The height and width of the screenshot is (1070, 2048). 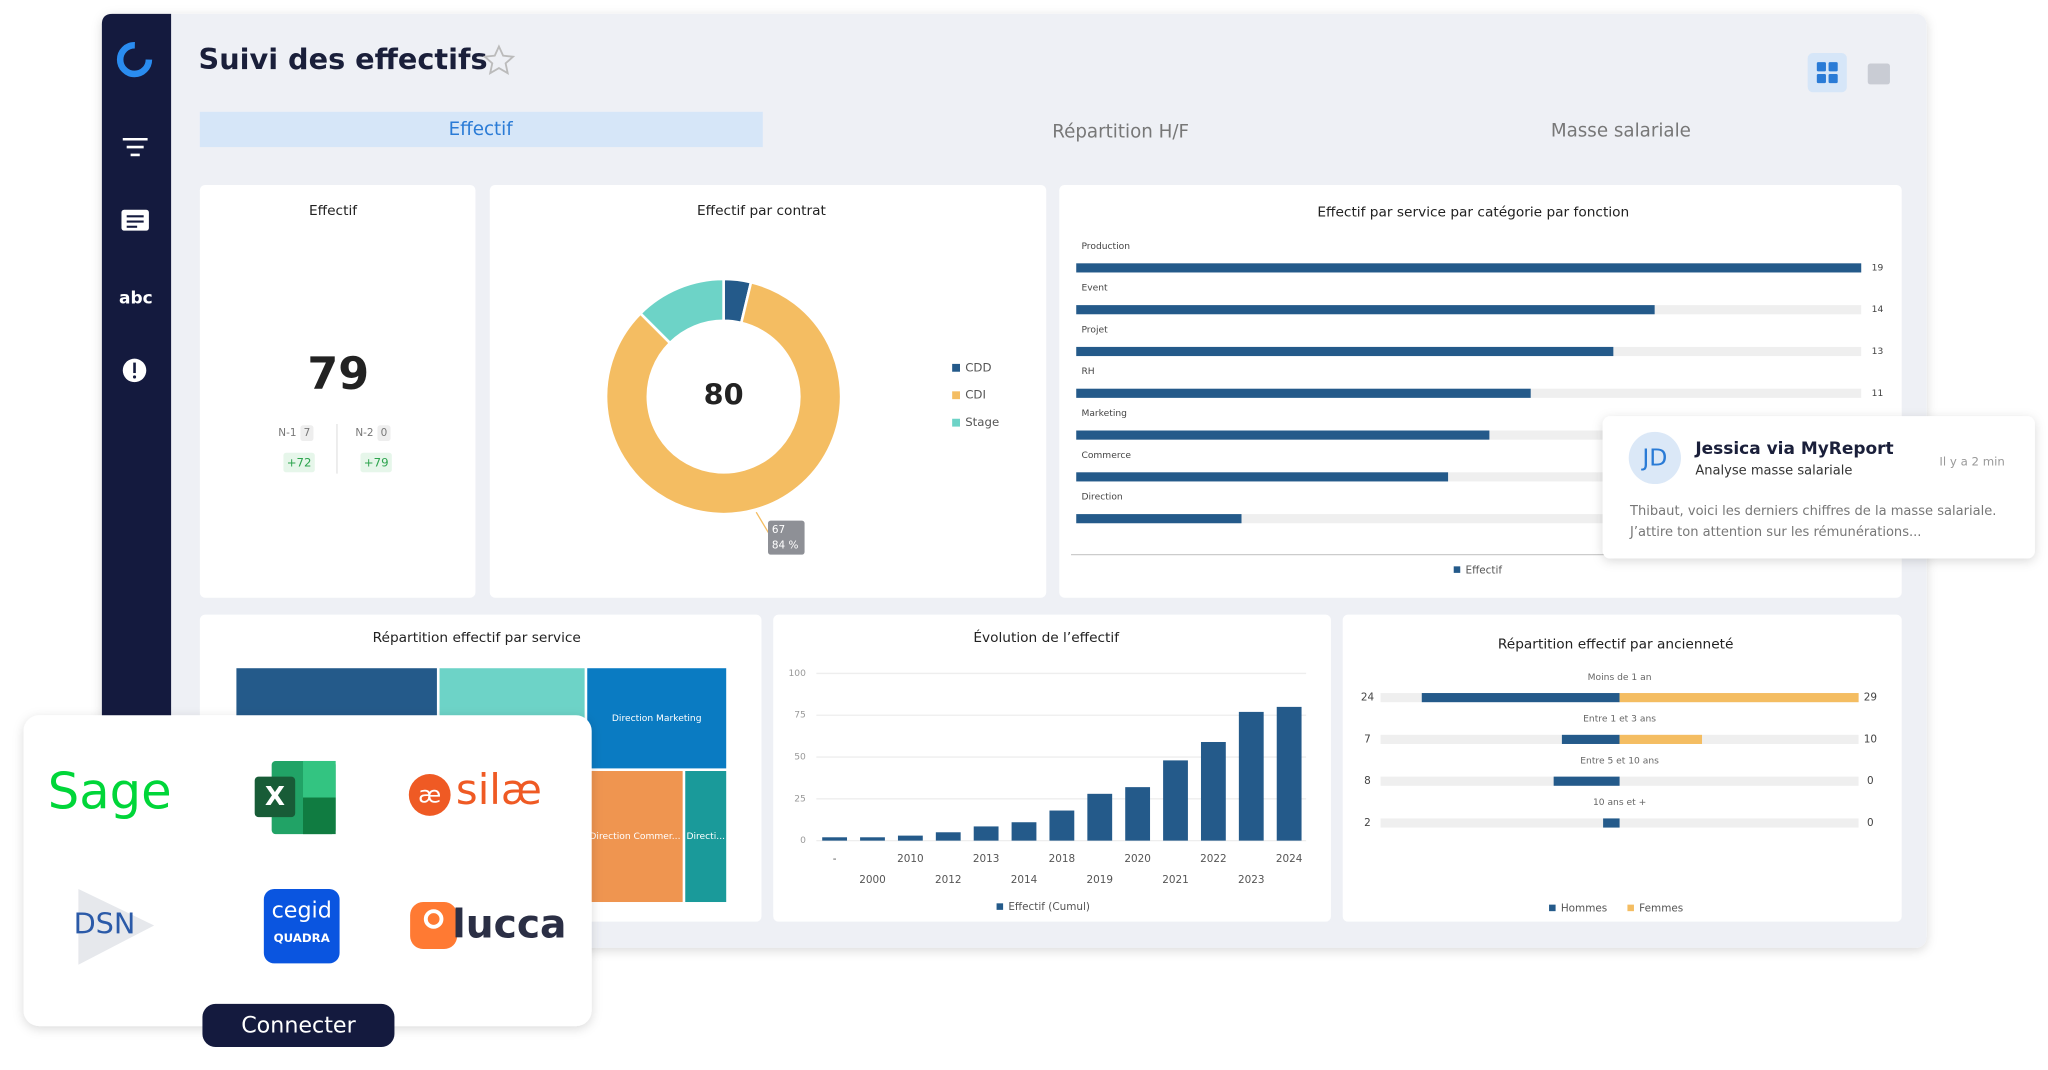 I want to click on value-label: 0, so click(x=1870, y=823).